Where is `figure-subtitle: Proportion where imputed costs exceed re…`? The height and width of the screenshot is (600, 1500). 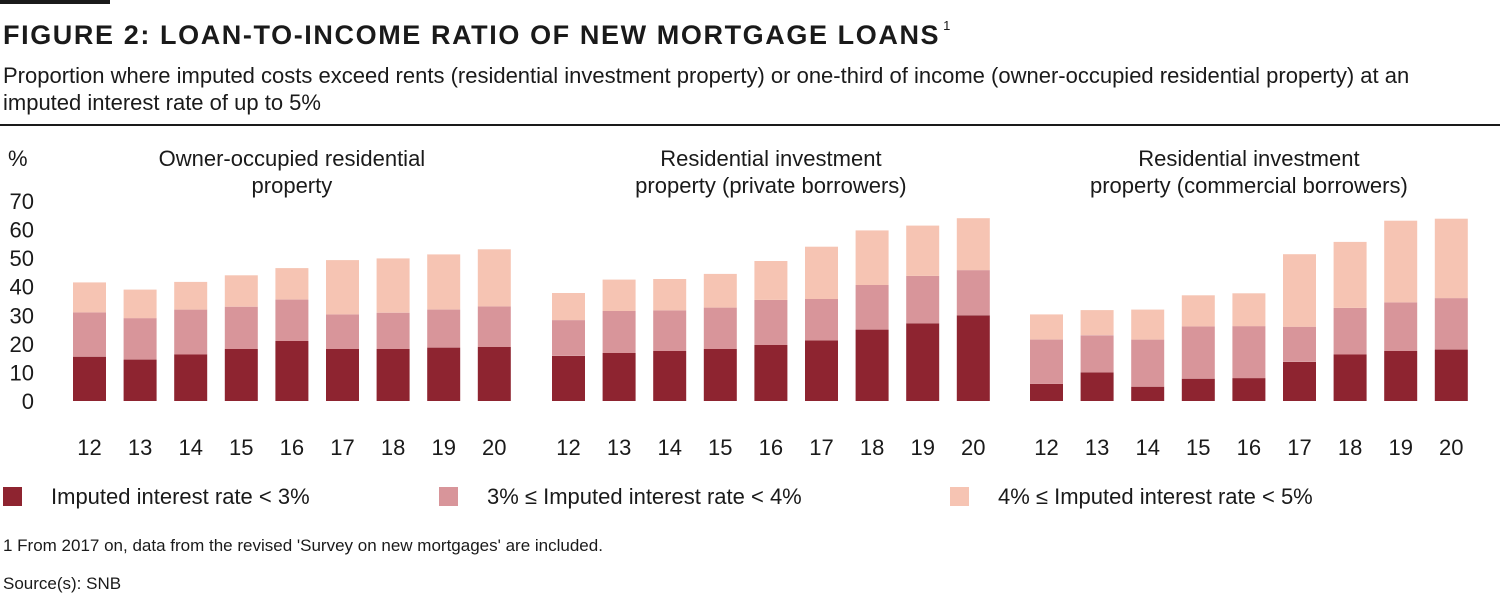
figure-subtitle: Proportion where imputed costs exceed re… is located at coordinates (706, 89).